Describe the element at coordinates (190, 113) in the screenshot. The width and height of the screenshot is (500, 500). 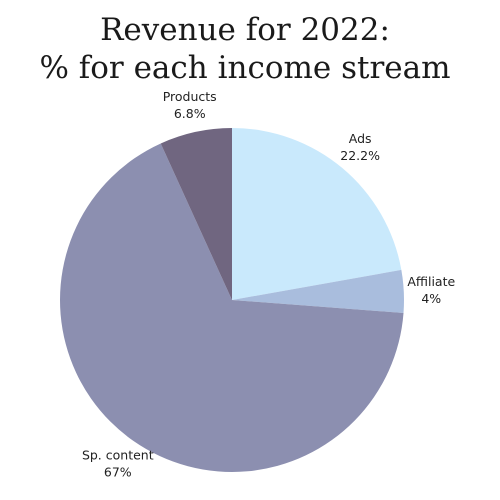
I see `slice-value-label: 6.8%` at that location.